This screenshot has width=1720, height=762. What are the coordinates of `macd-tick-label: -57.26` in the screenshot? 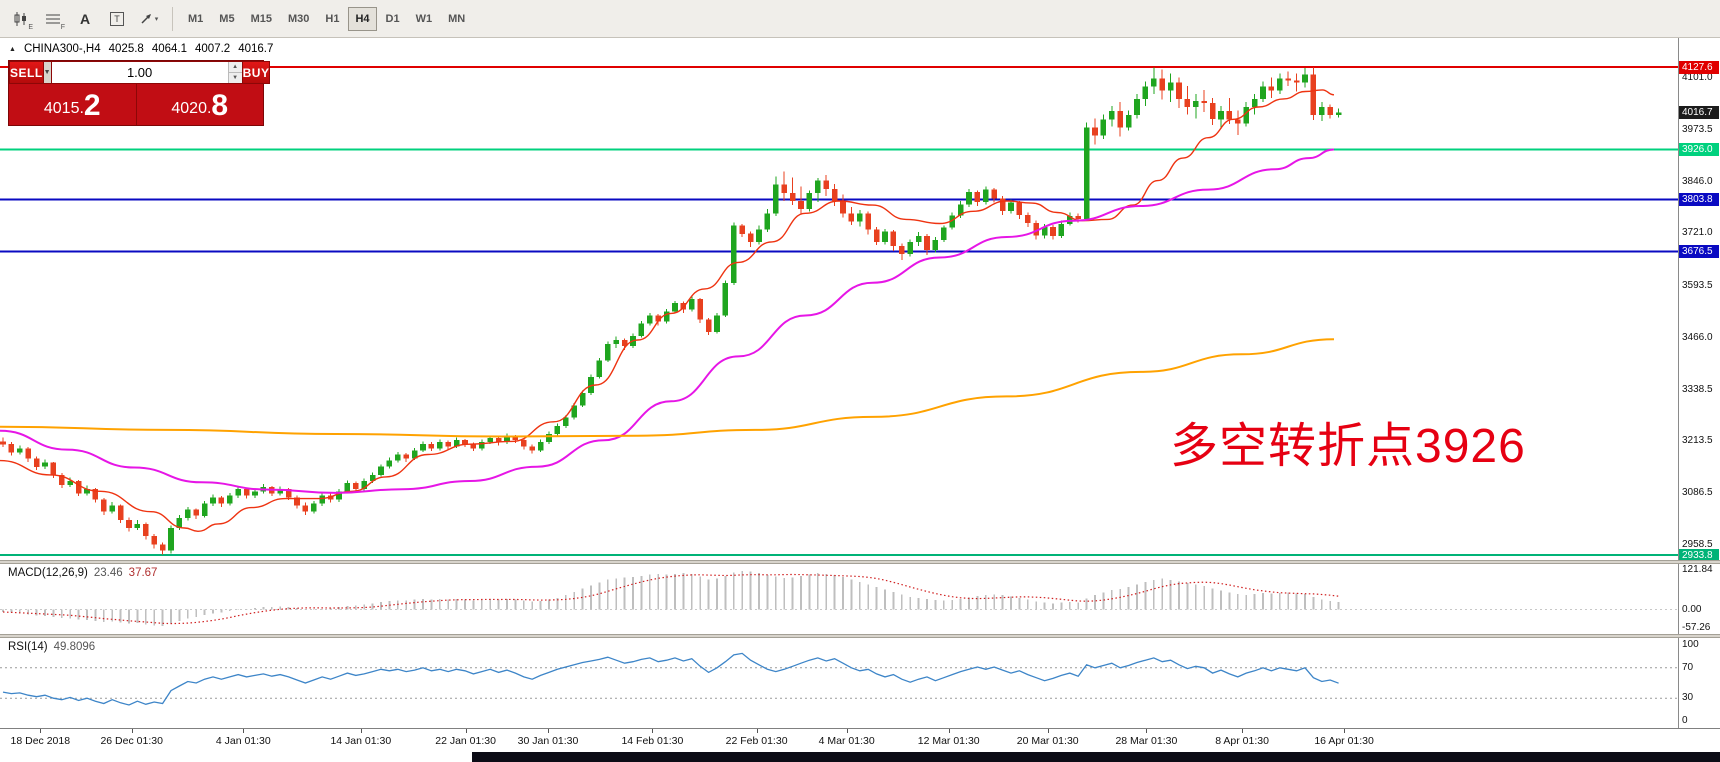 It's located at (1696, 627).